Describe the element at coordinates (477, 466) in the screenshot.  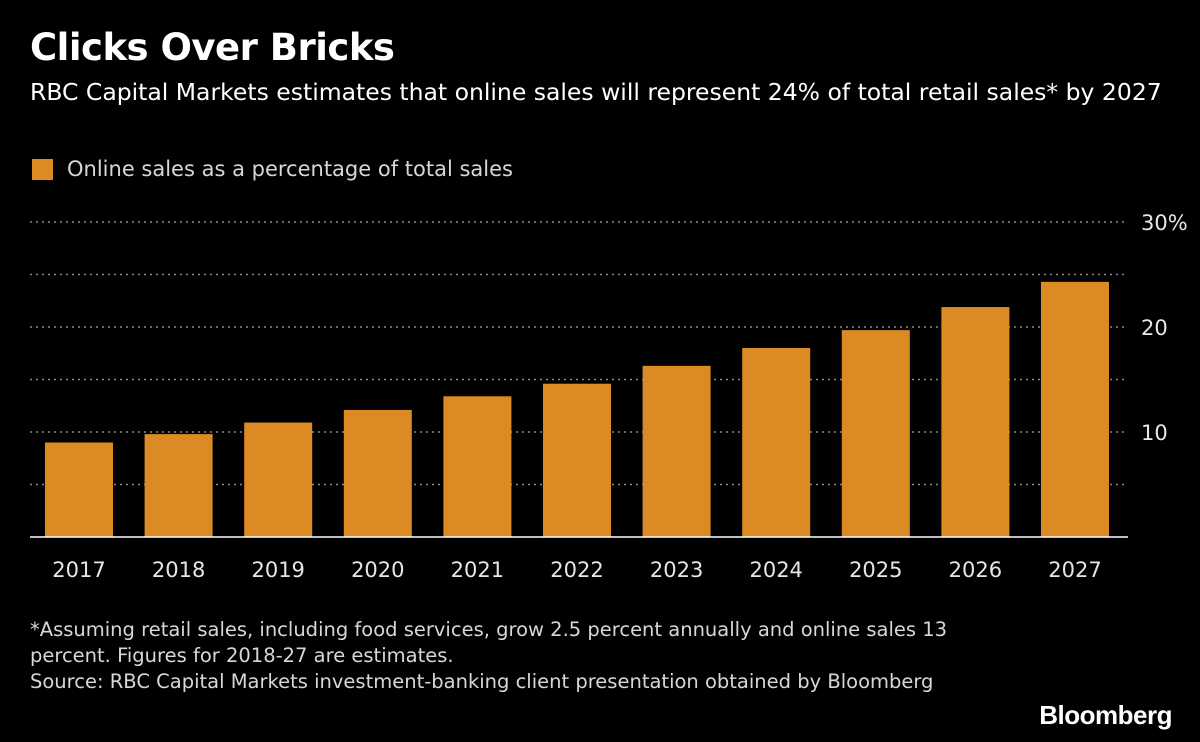
I see `bar-2021` at that location.